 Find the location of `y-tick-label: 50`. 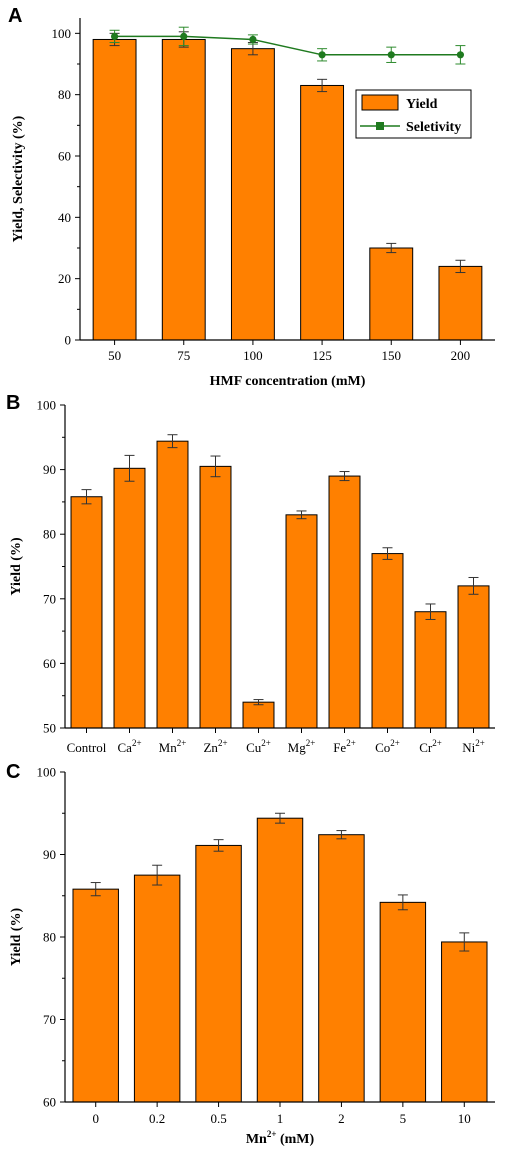

y-tick-label: 50 is located at coordinates (49, 728).